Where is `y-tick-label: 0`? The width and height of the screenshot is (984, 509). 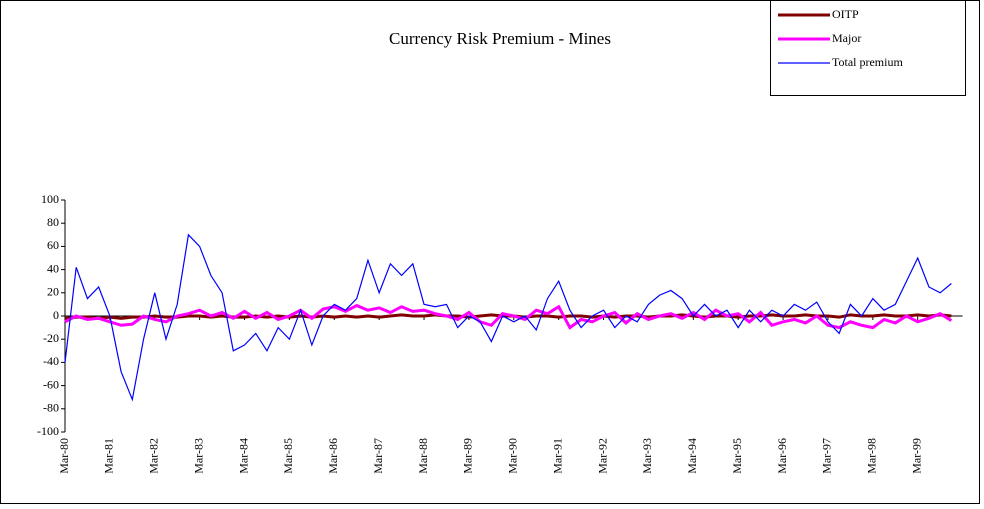
y-tick-label: 0 is located at coordinates (56, 315).